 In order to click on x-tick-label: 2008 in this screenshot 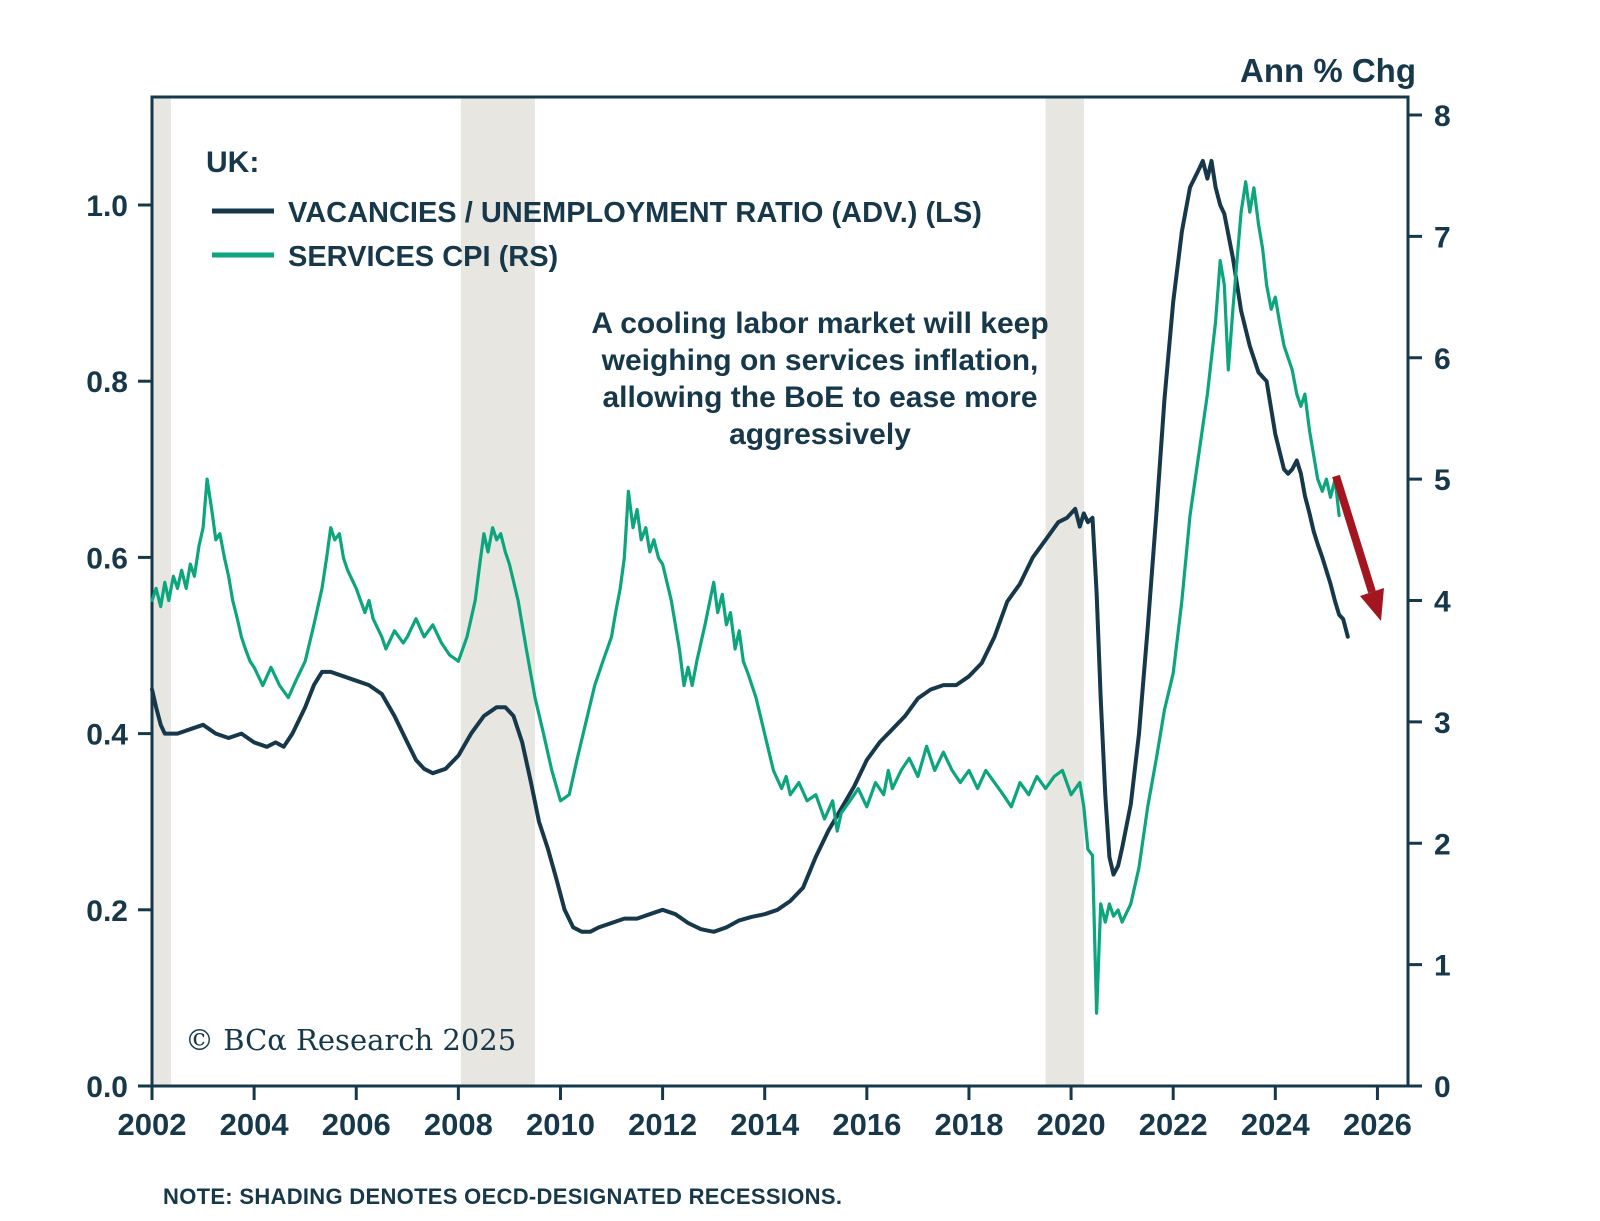, I will do `click(458, 1124)`.